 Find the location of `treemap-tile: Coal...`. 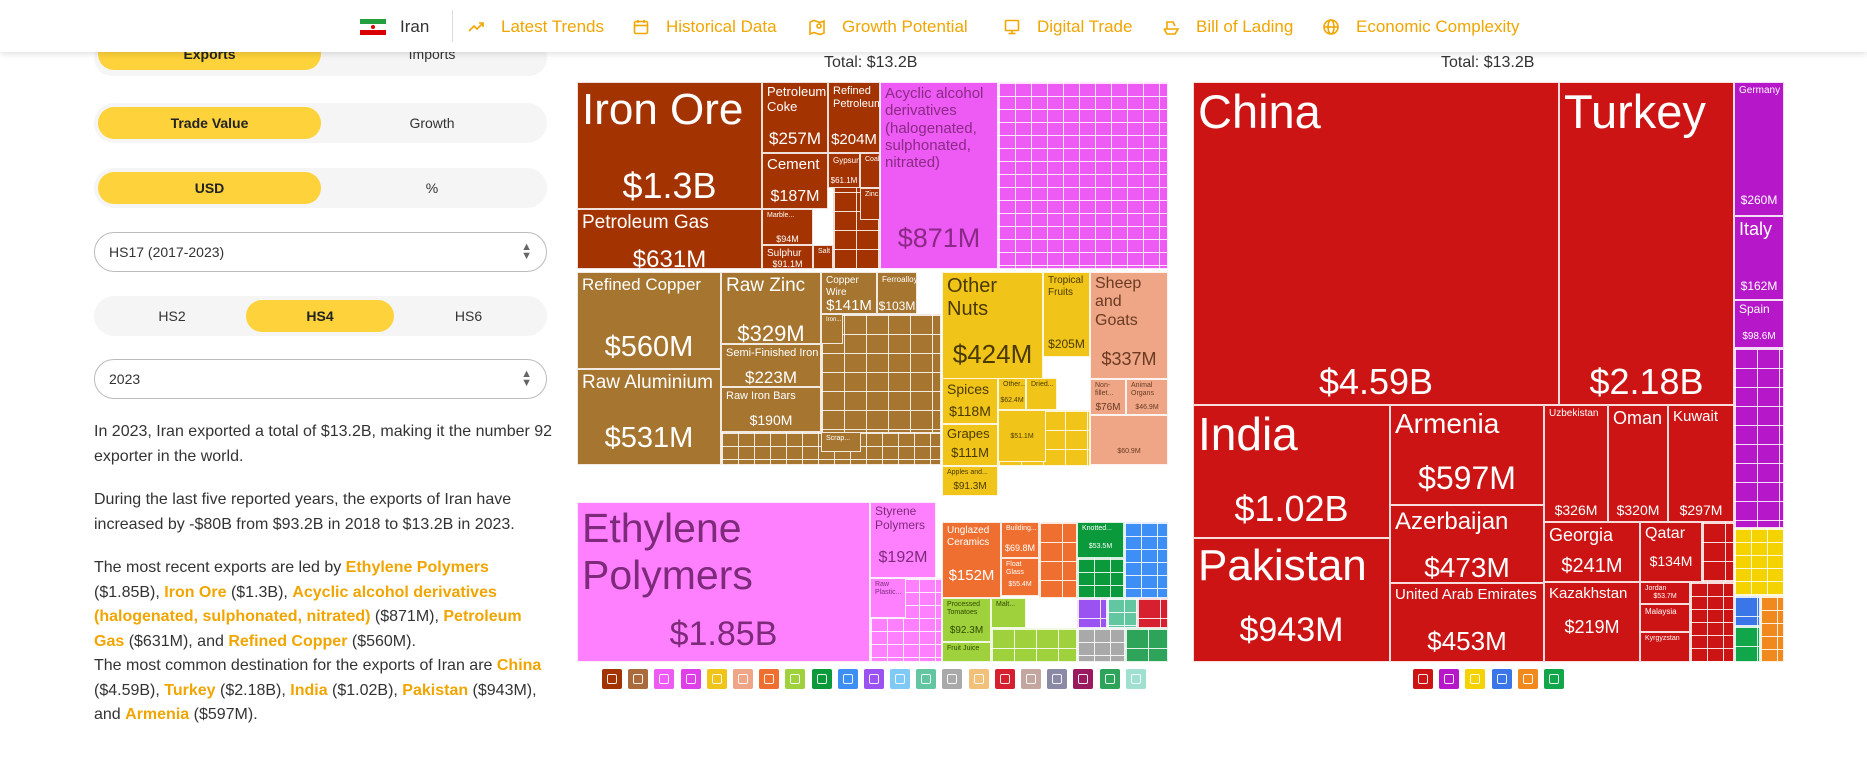

treemap-tile: Coal... is located at coordinates (870, 170).